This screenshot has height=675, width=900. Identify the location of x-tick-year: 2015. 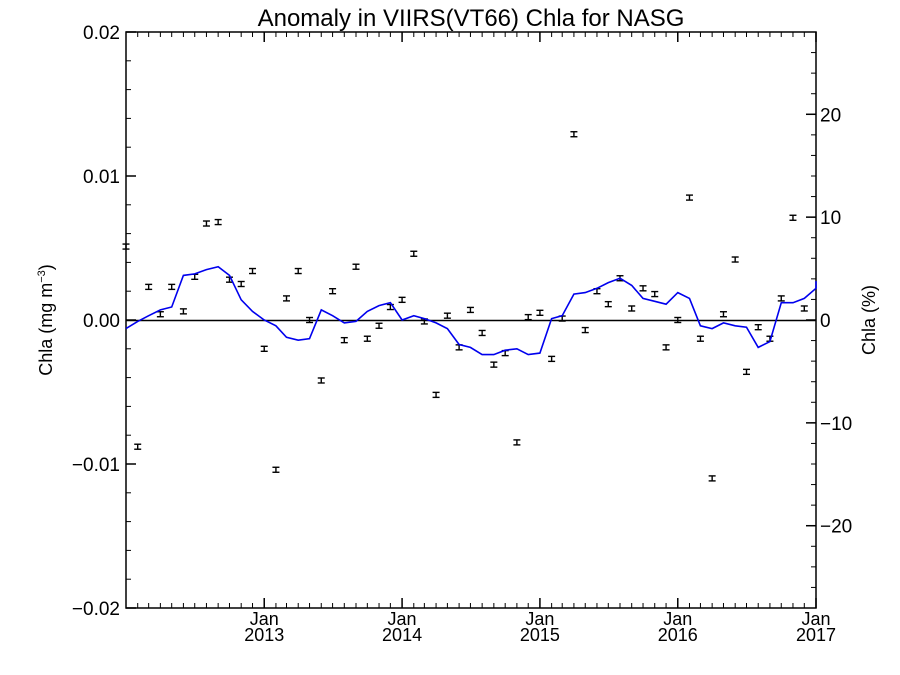
(540, 635).